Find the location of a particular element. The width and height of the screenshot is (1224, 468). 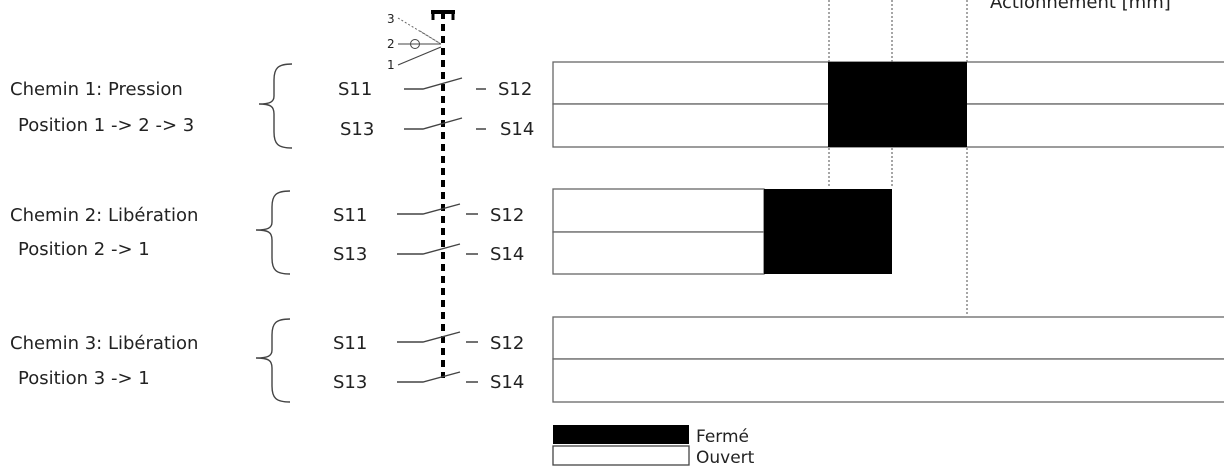

legend: Fermé Ouvert is located at coordinates (653, 446).